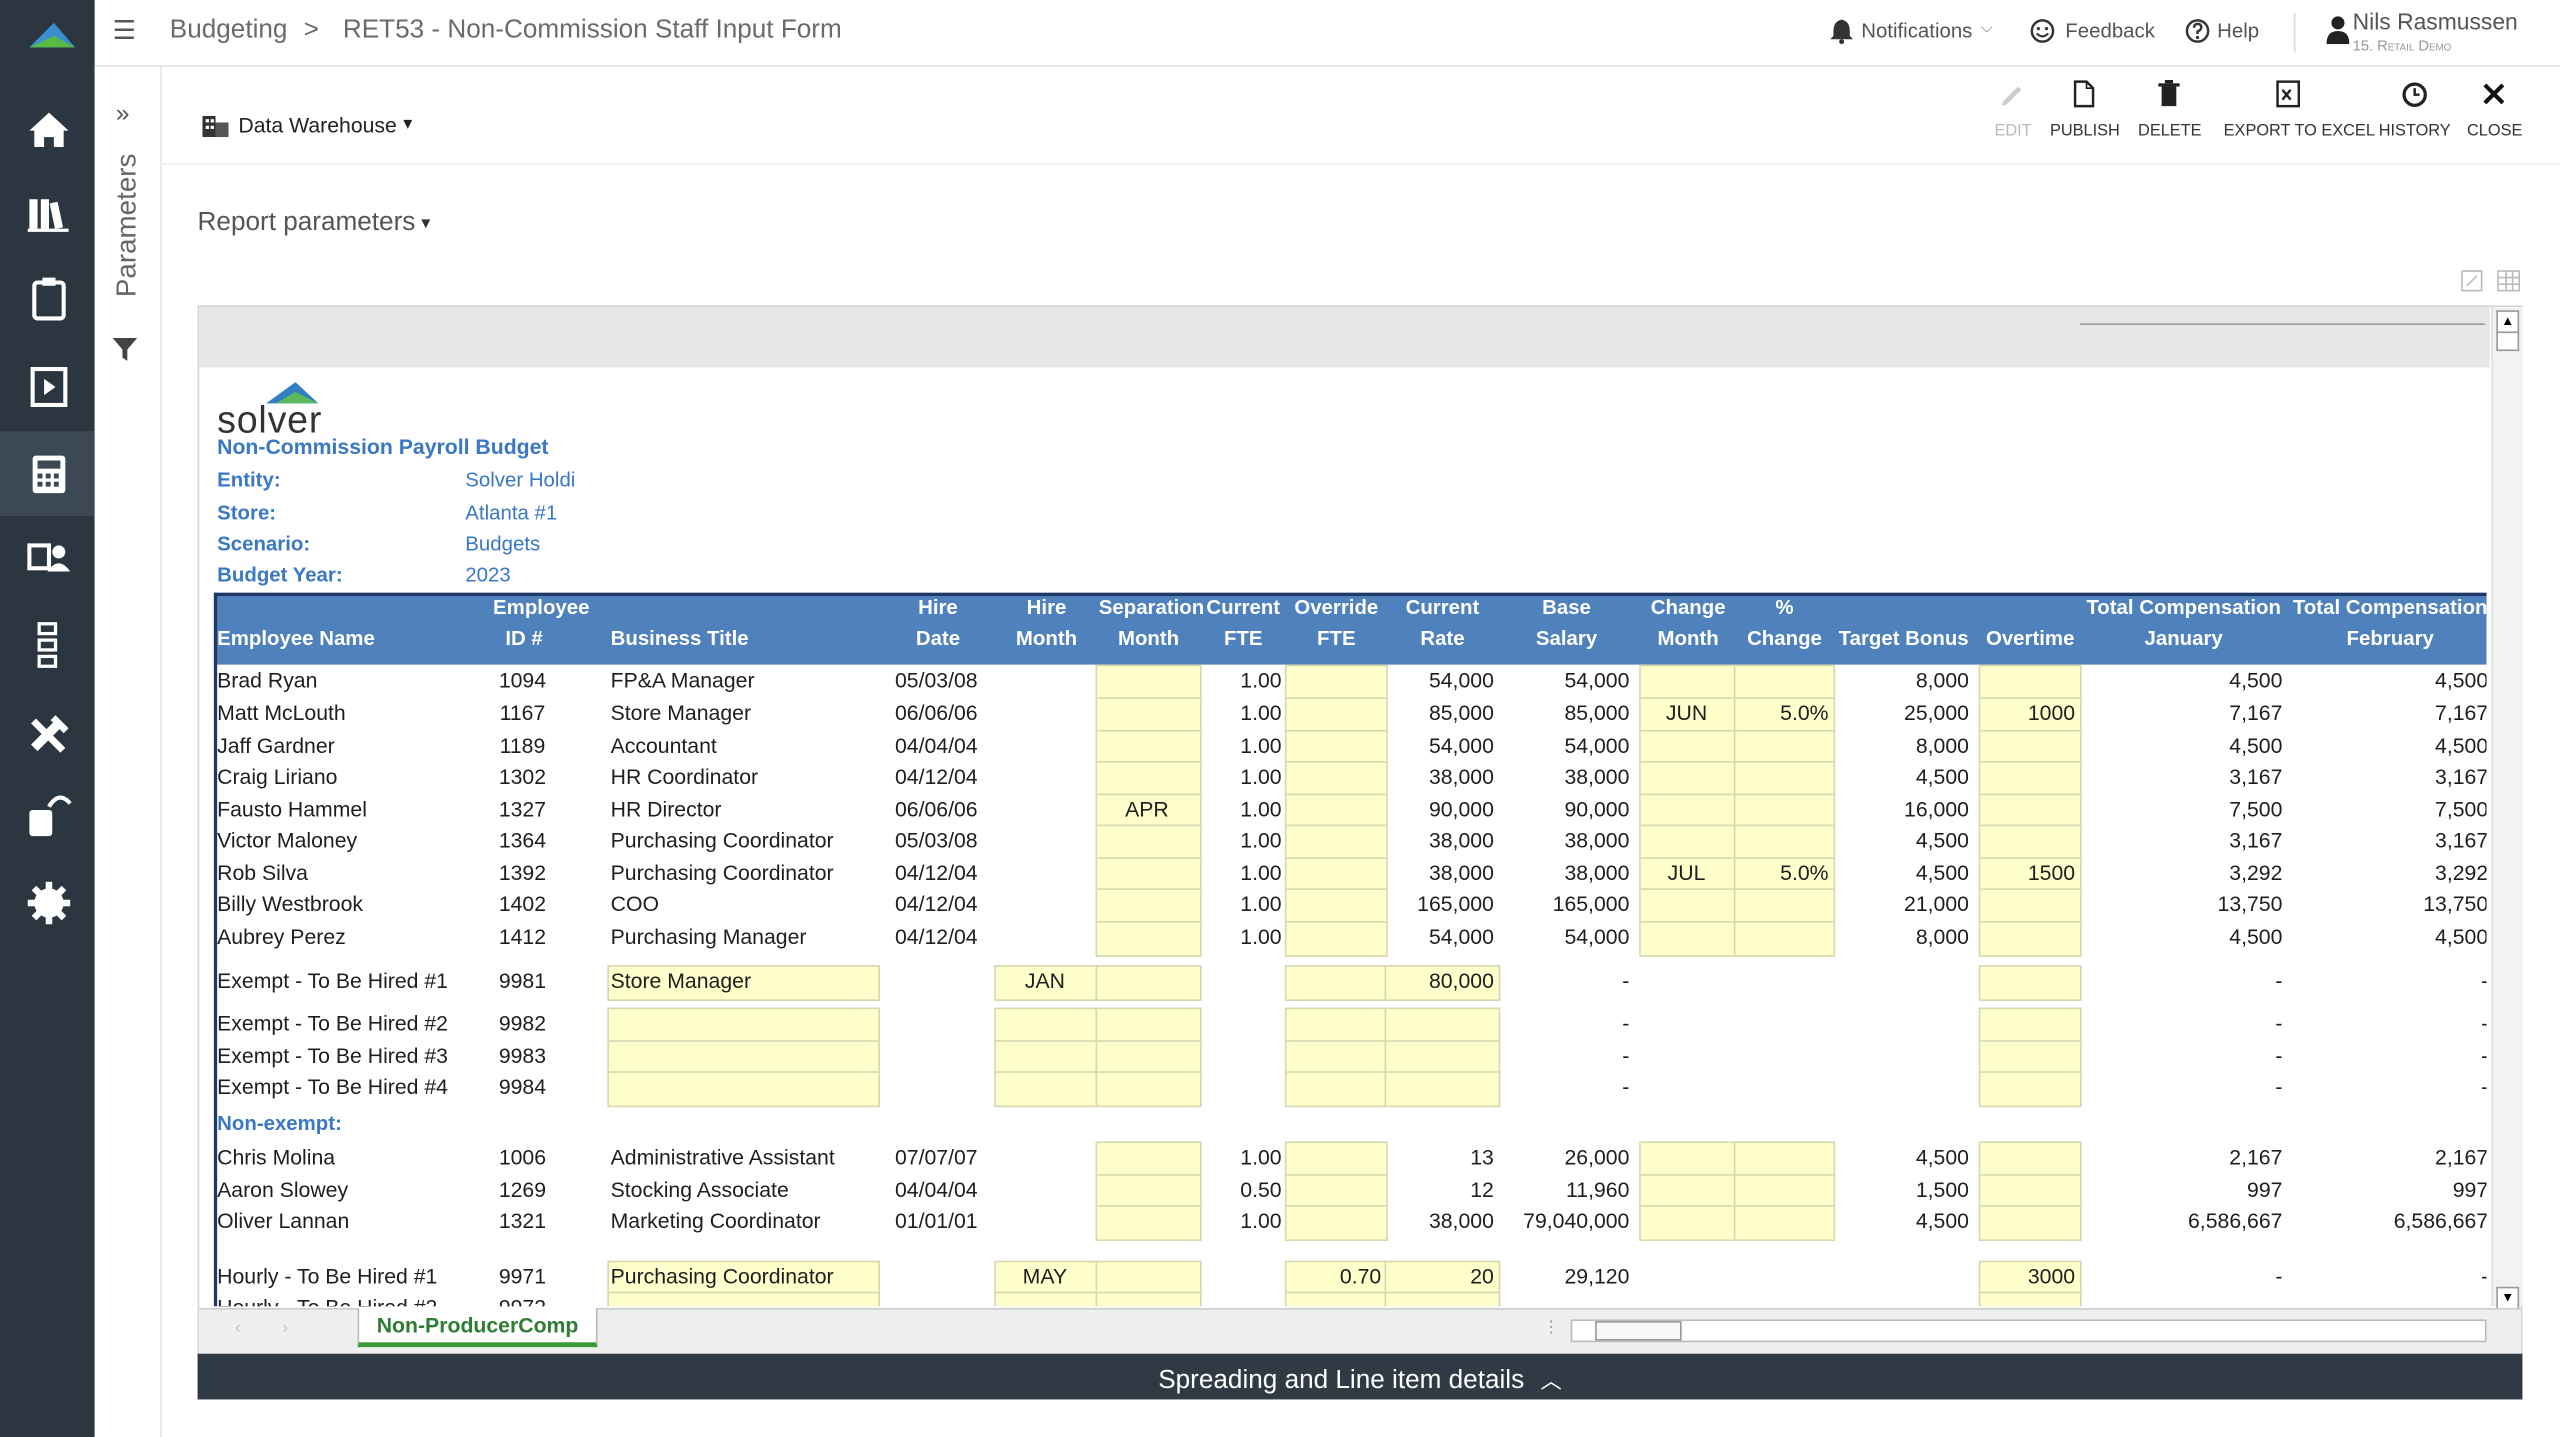 This screenshot has height=1437, width=2560. Describe the element at coordinates (2110, 31) in the screenshot. I see `feedback-link: Feedback` at that location.